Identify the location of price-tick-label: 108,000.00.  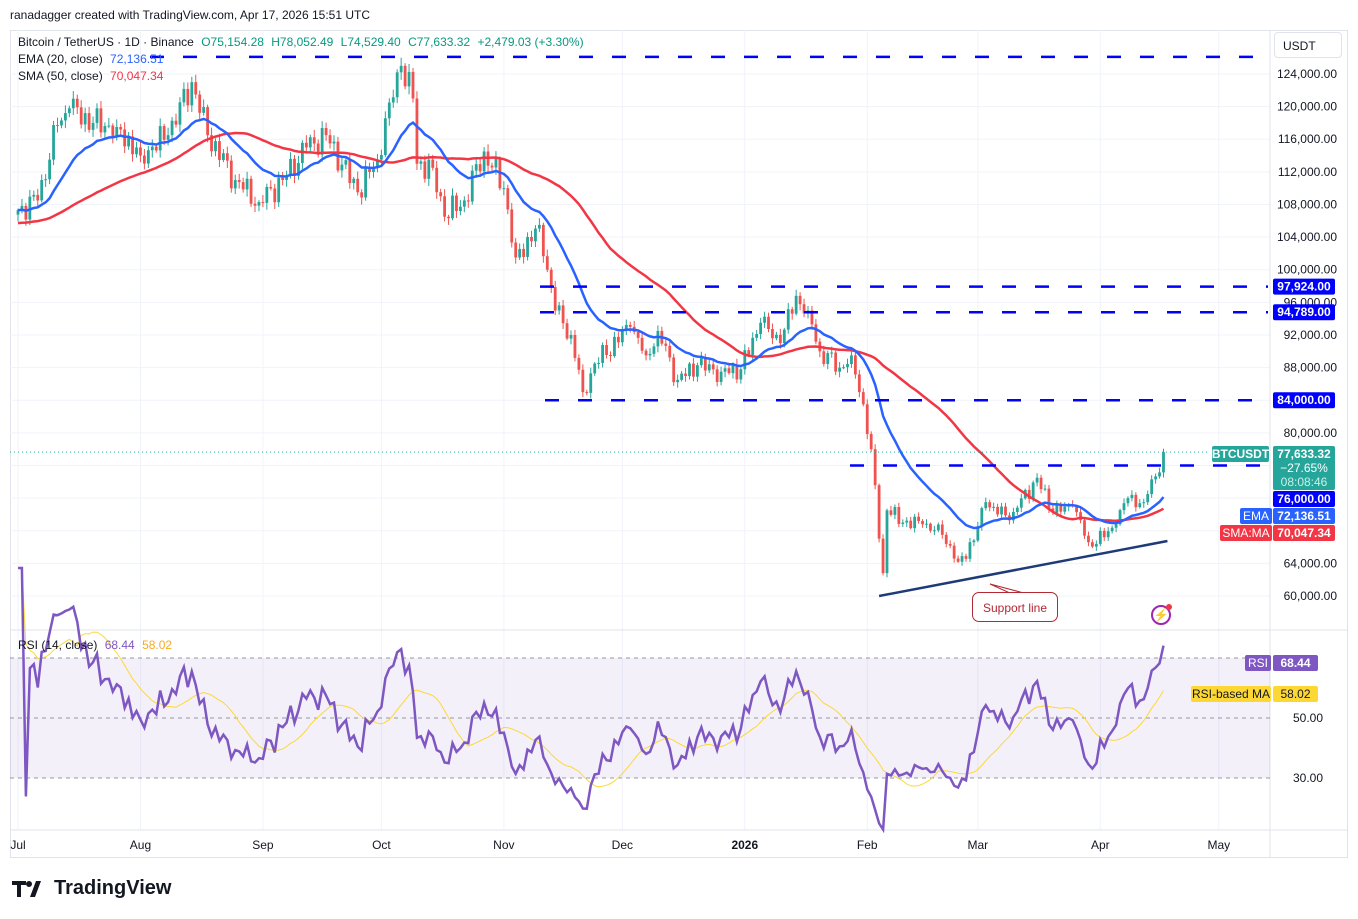
(1307, 204).